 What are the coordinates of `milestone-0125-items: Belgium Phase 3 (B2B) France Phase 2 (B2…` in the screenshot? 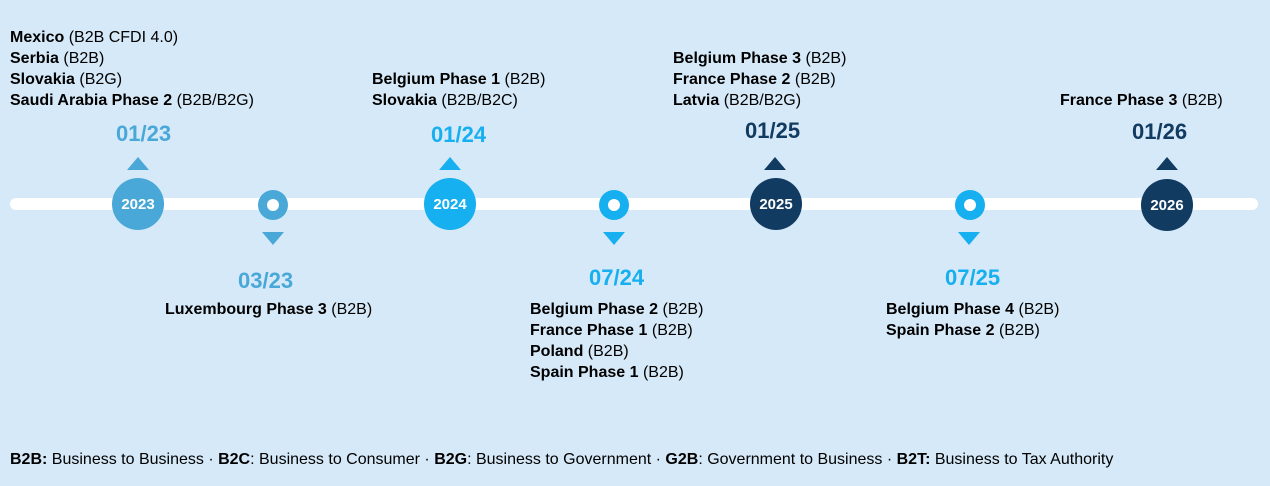 It's located at (759, 79).